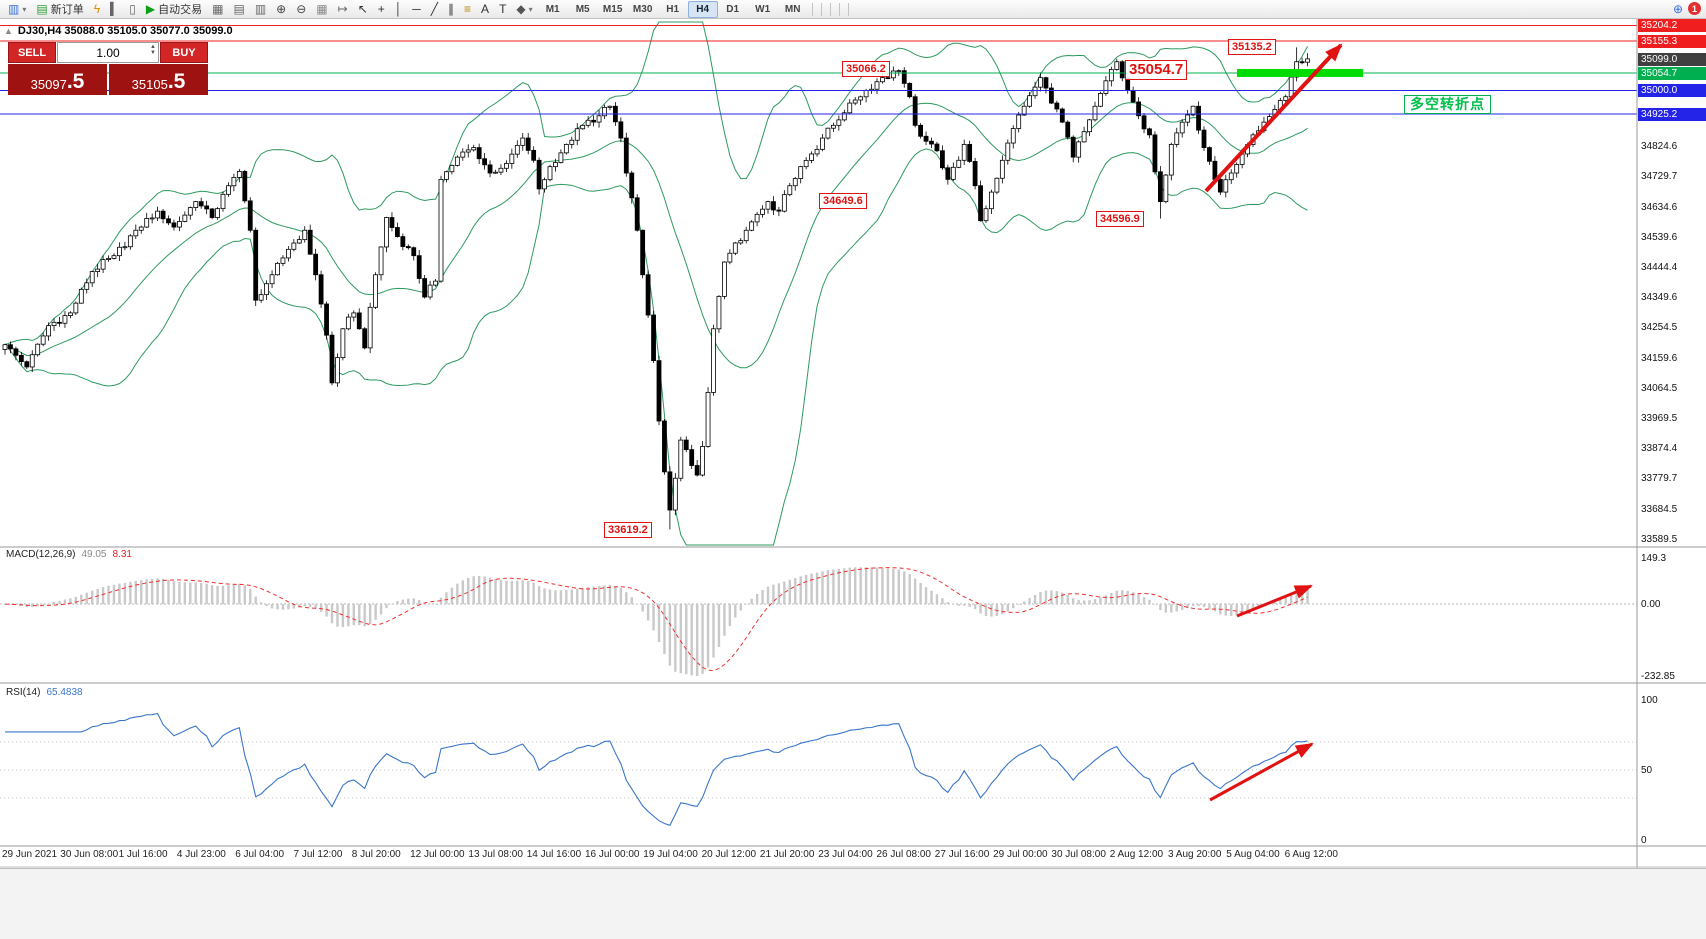  What do you see at coordinates (180, 10) in the screenshot?
I see `auto-trading-label: 自动交易` at bounding box center [180, 10].